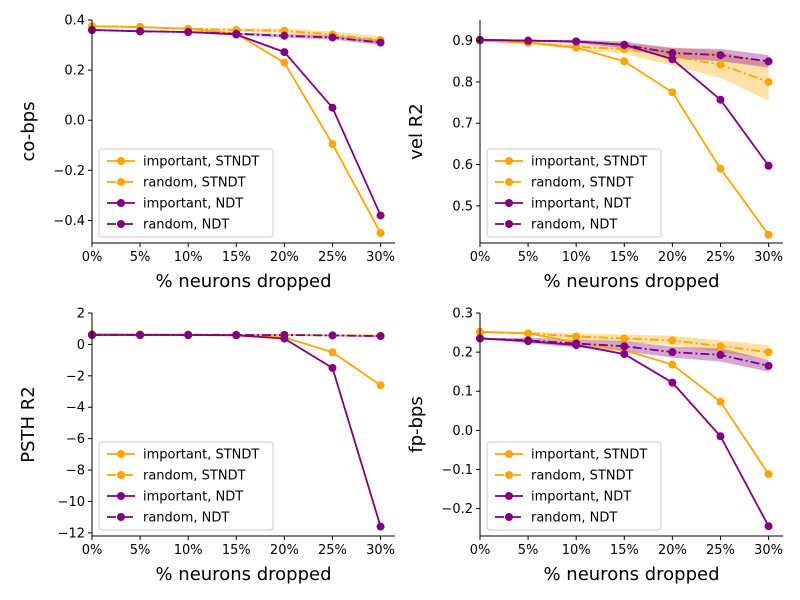 Image resolution: width=800 pixels, height=600 pixels. What do you see at coordinates (416, 131) in the screenshot?
I see `y-axis-label: vel R2` at bounding box center [416, 131].